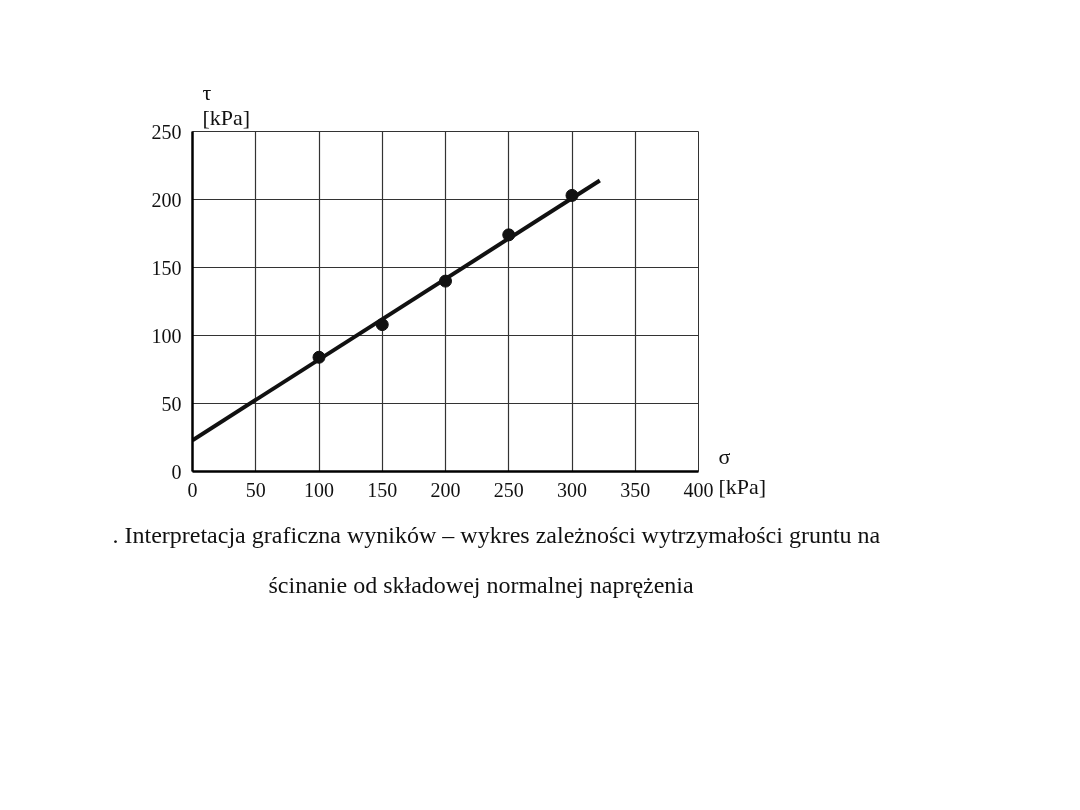  I want to click on x-tick-label: 300, so click(572, 489).